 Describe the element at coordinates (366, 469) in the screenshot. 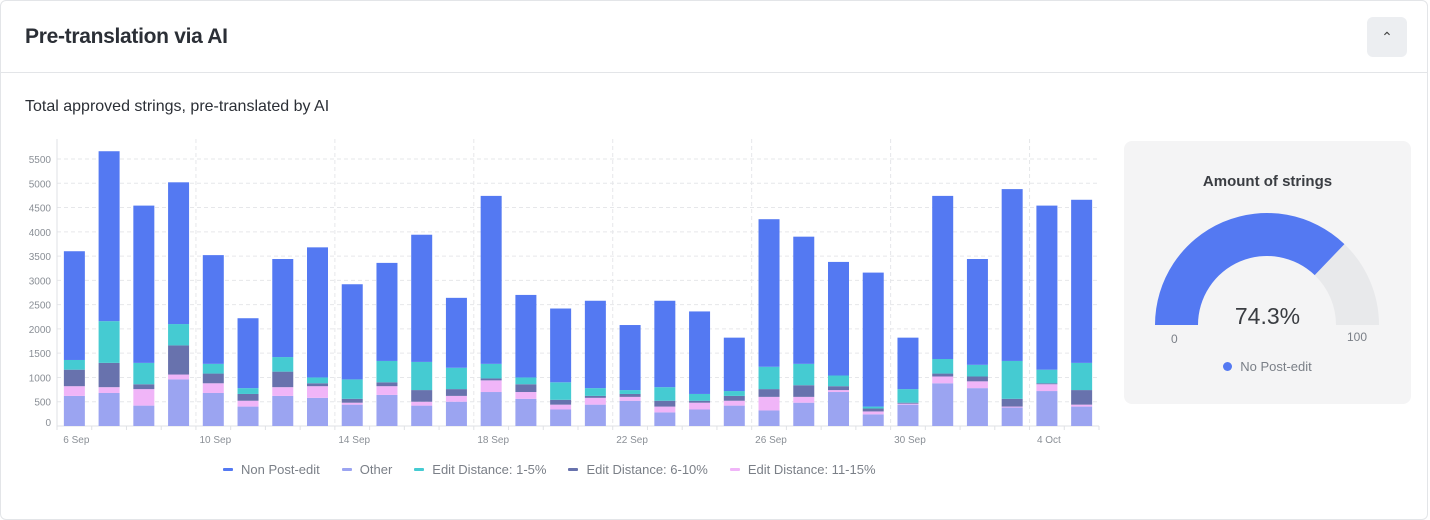

I see `legend-item-other: Other` at that location.